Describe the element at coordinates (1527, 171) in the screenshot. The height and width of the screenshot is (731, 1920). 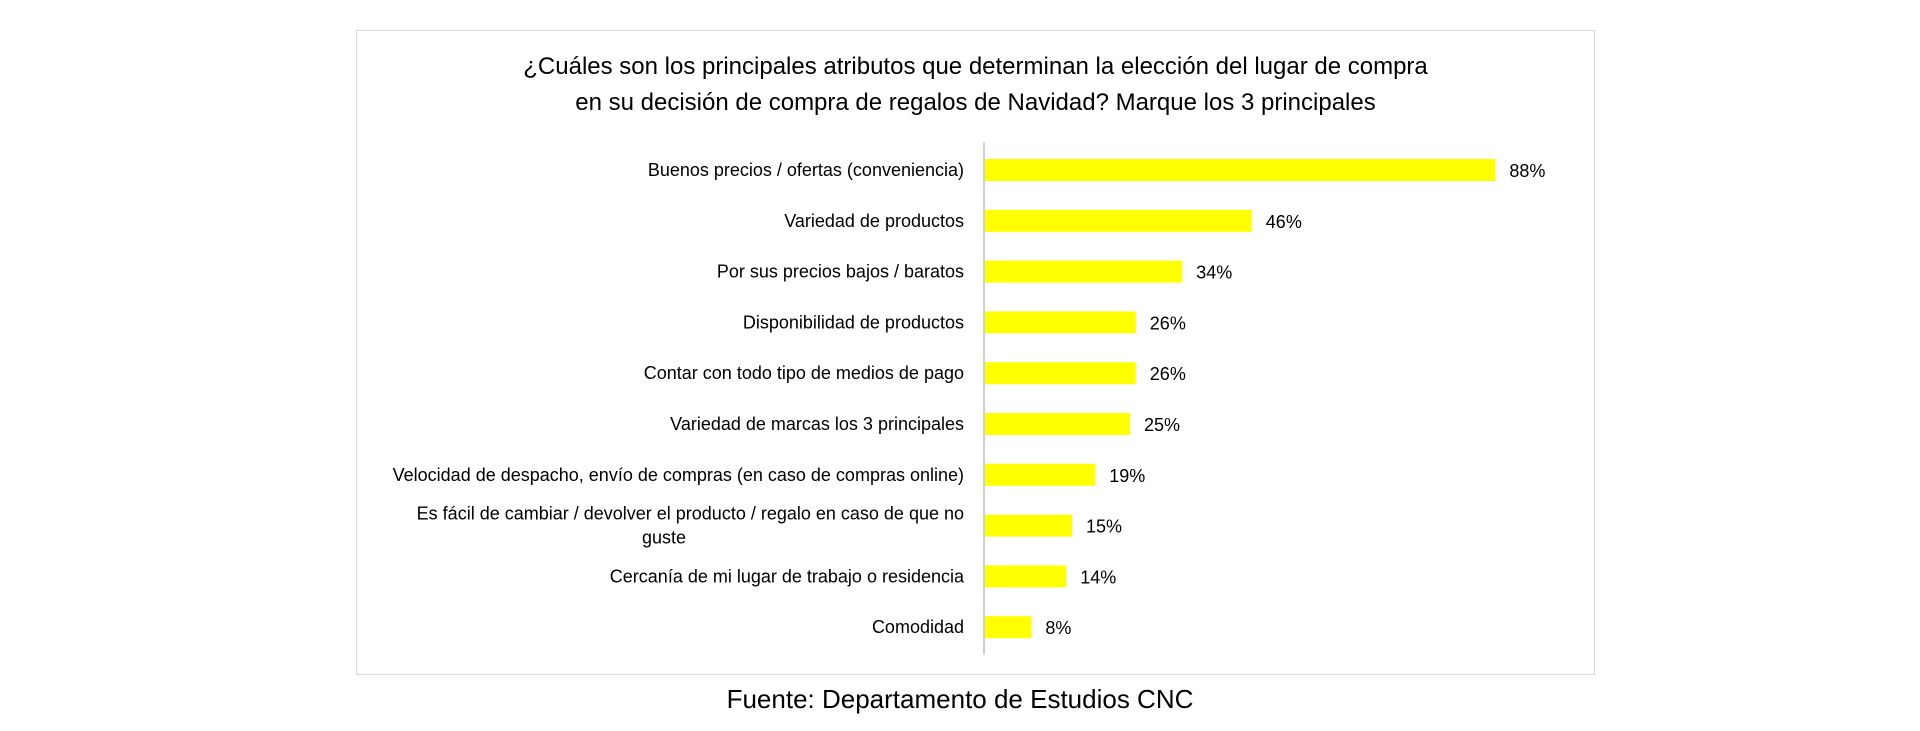
I see `data-label-1: 88%` at that location.